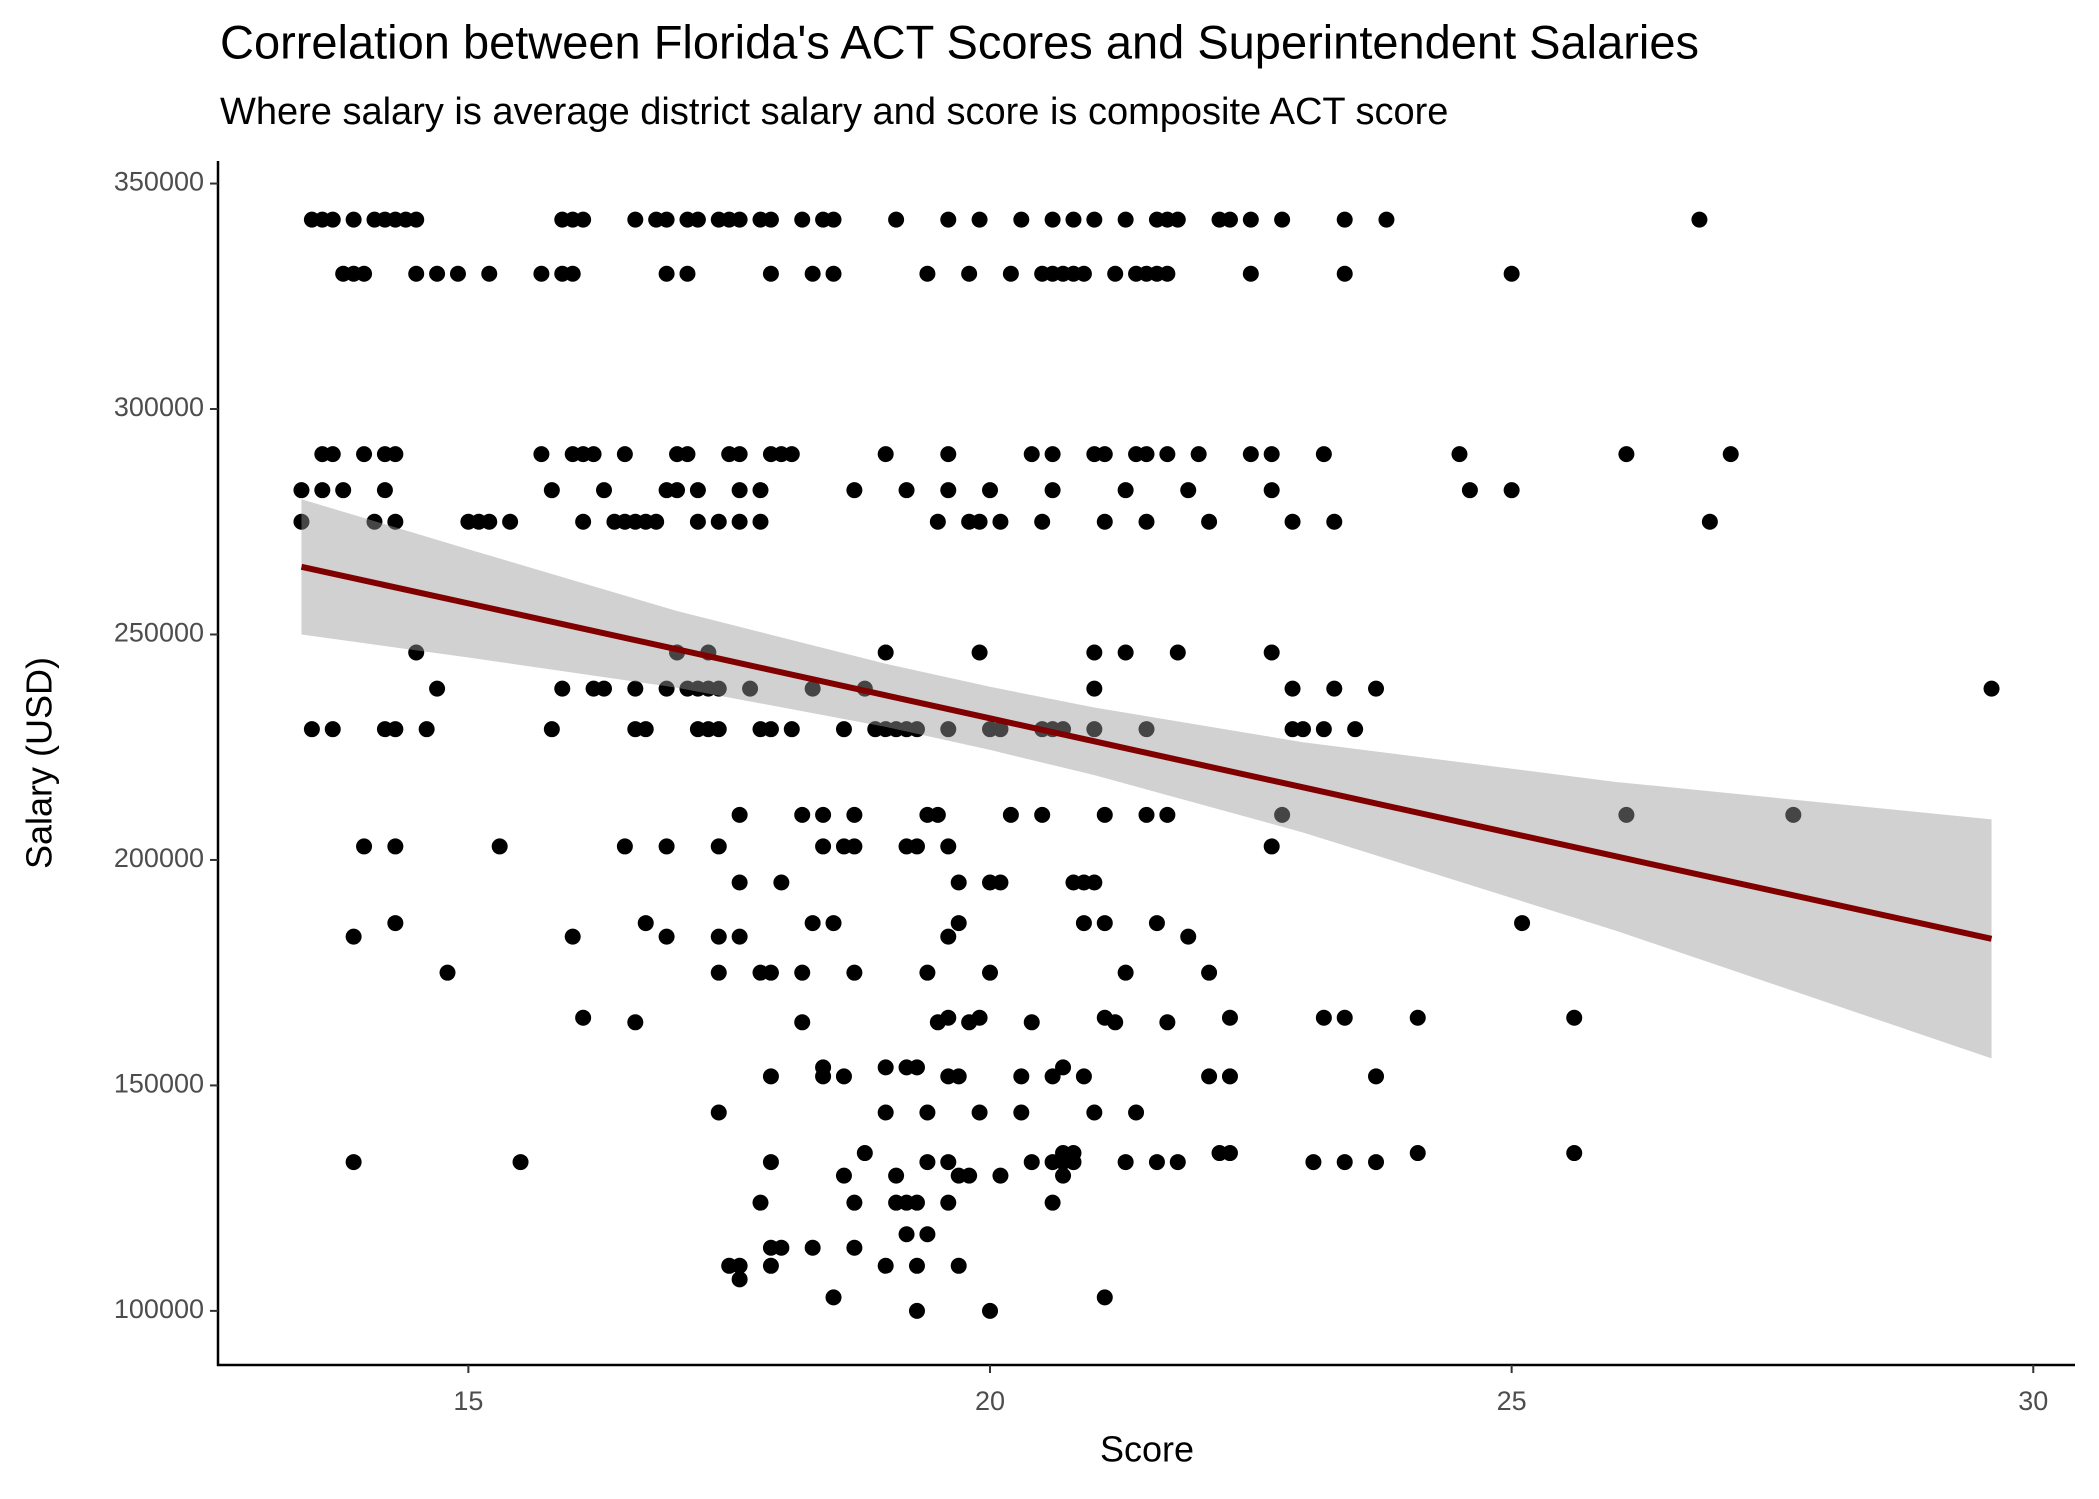 The image size is (2099, 1499). What do you see at coordinates (159, 858) in the screenshot?
I see `y-tick-label: 200000` at bounding box center [159, 858].